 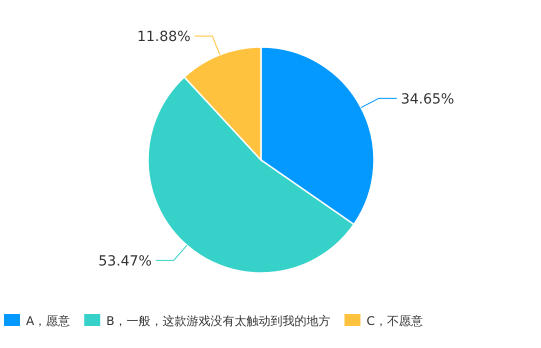 I want to click on data-label: 11.88%, so click(x=164, y=37).